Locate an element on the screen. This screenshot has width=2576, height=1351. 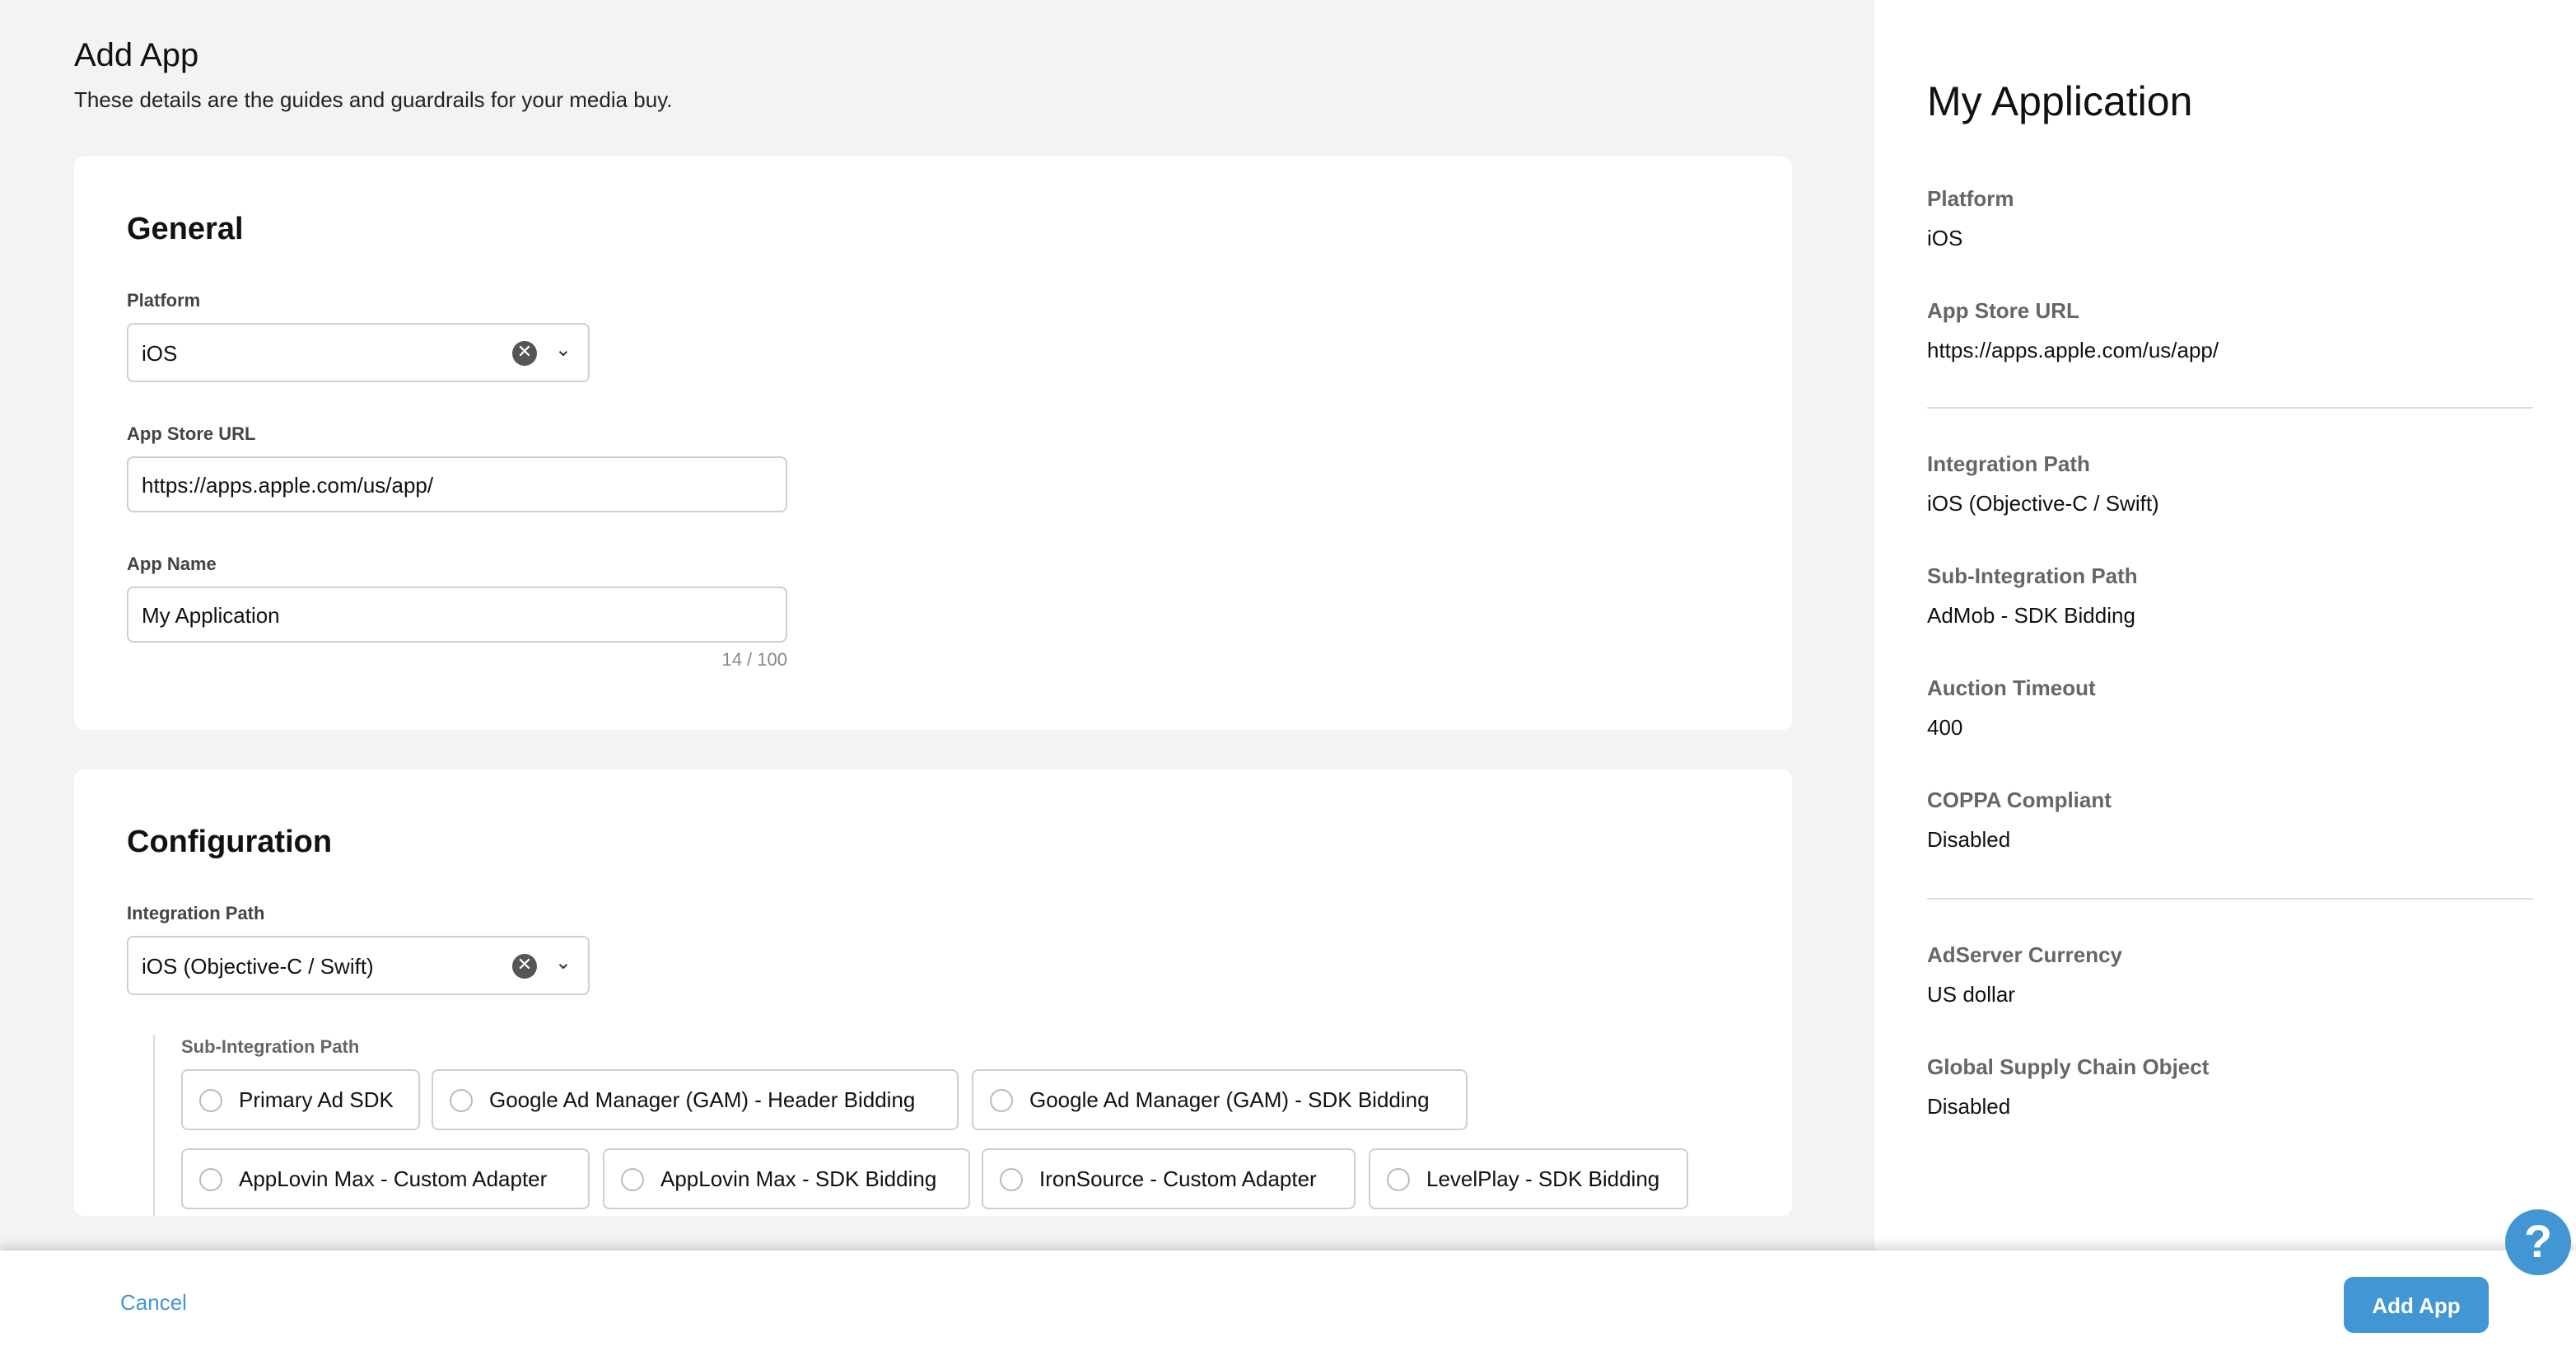
radio-label: LevelPlay - SDK Bidding is located at coordinates (1543, 1178).